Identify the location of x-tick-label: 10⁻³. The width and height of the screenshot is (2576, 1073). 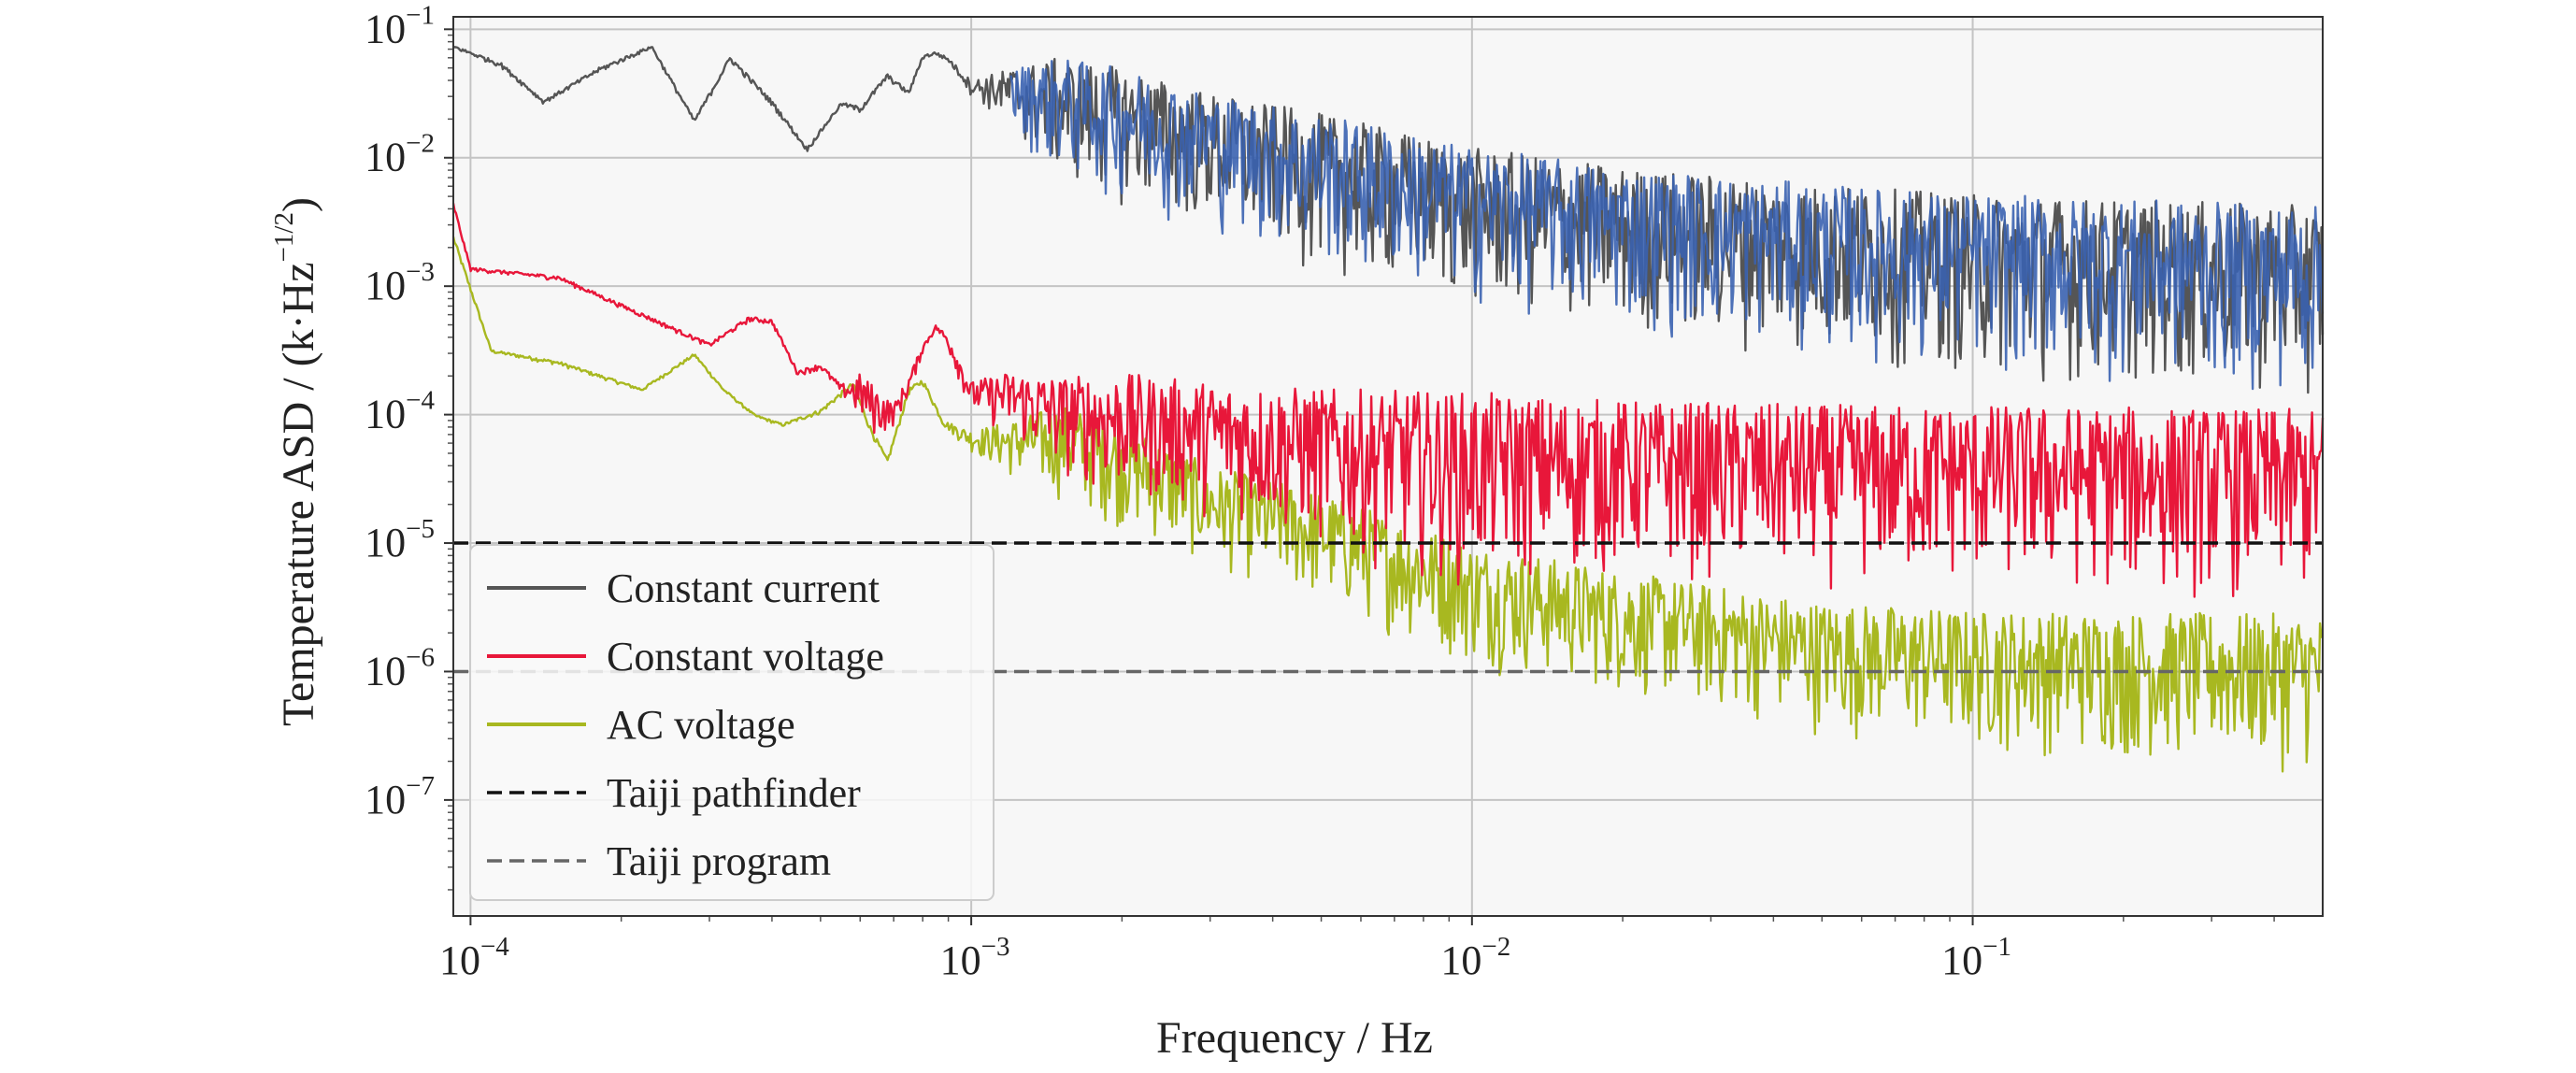
(975, 958).